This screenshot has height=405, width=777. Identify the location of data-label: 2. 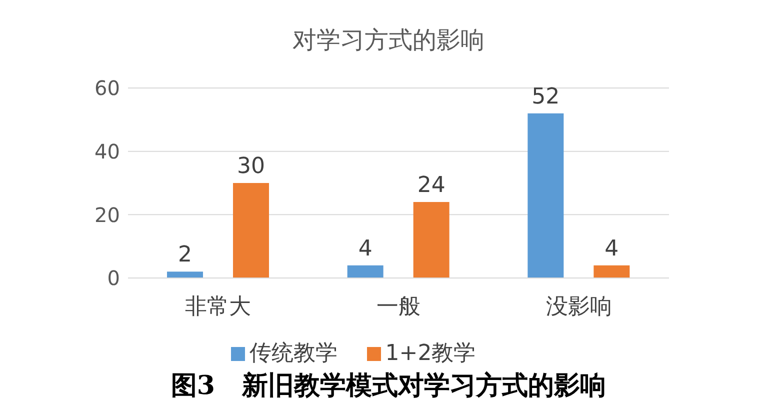
(185, 255).